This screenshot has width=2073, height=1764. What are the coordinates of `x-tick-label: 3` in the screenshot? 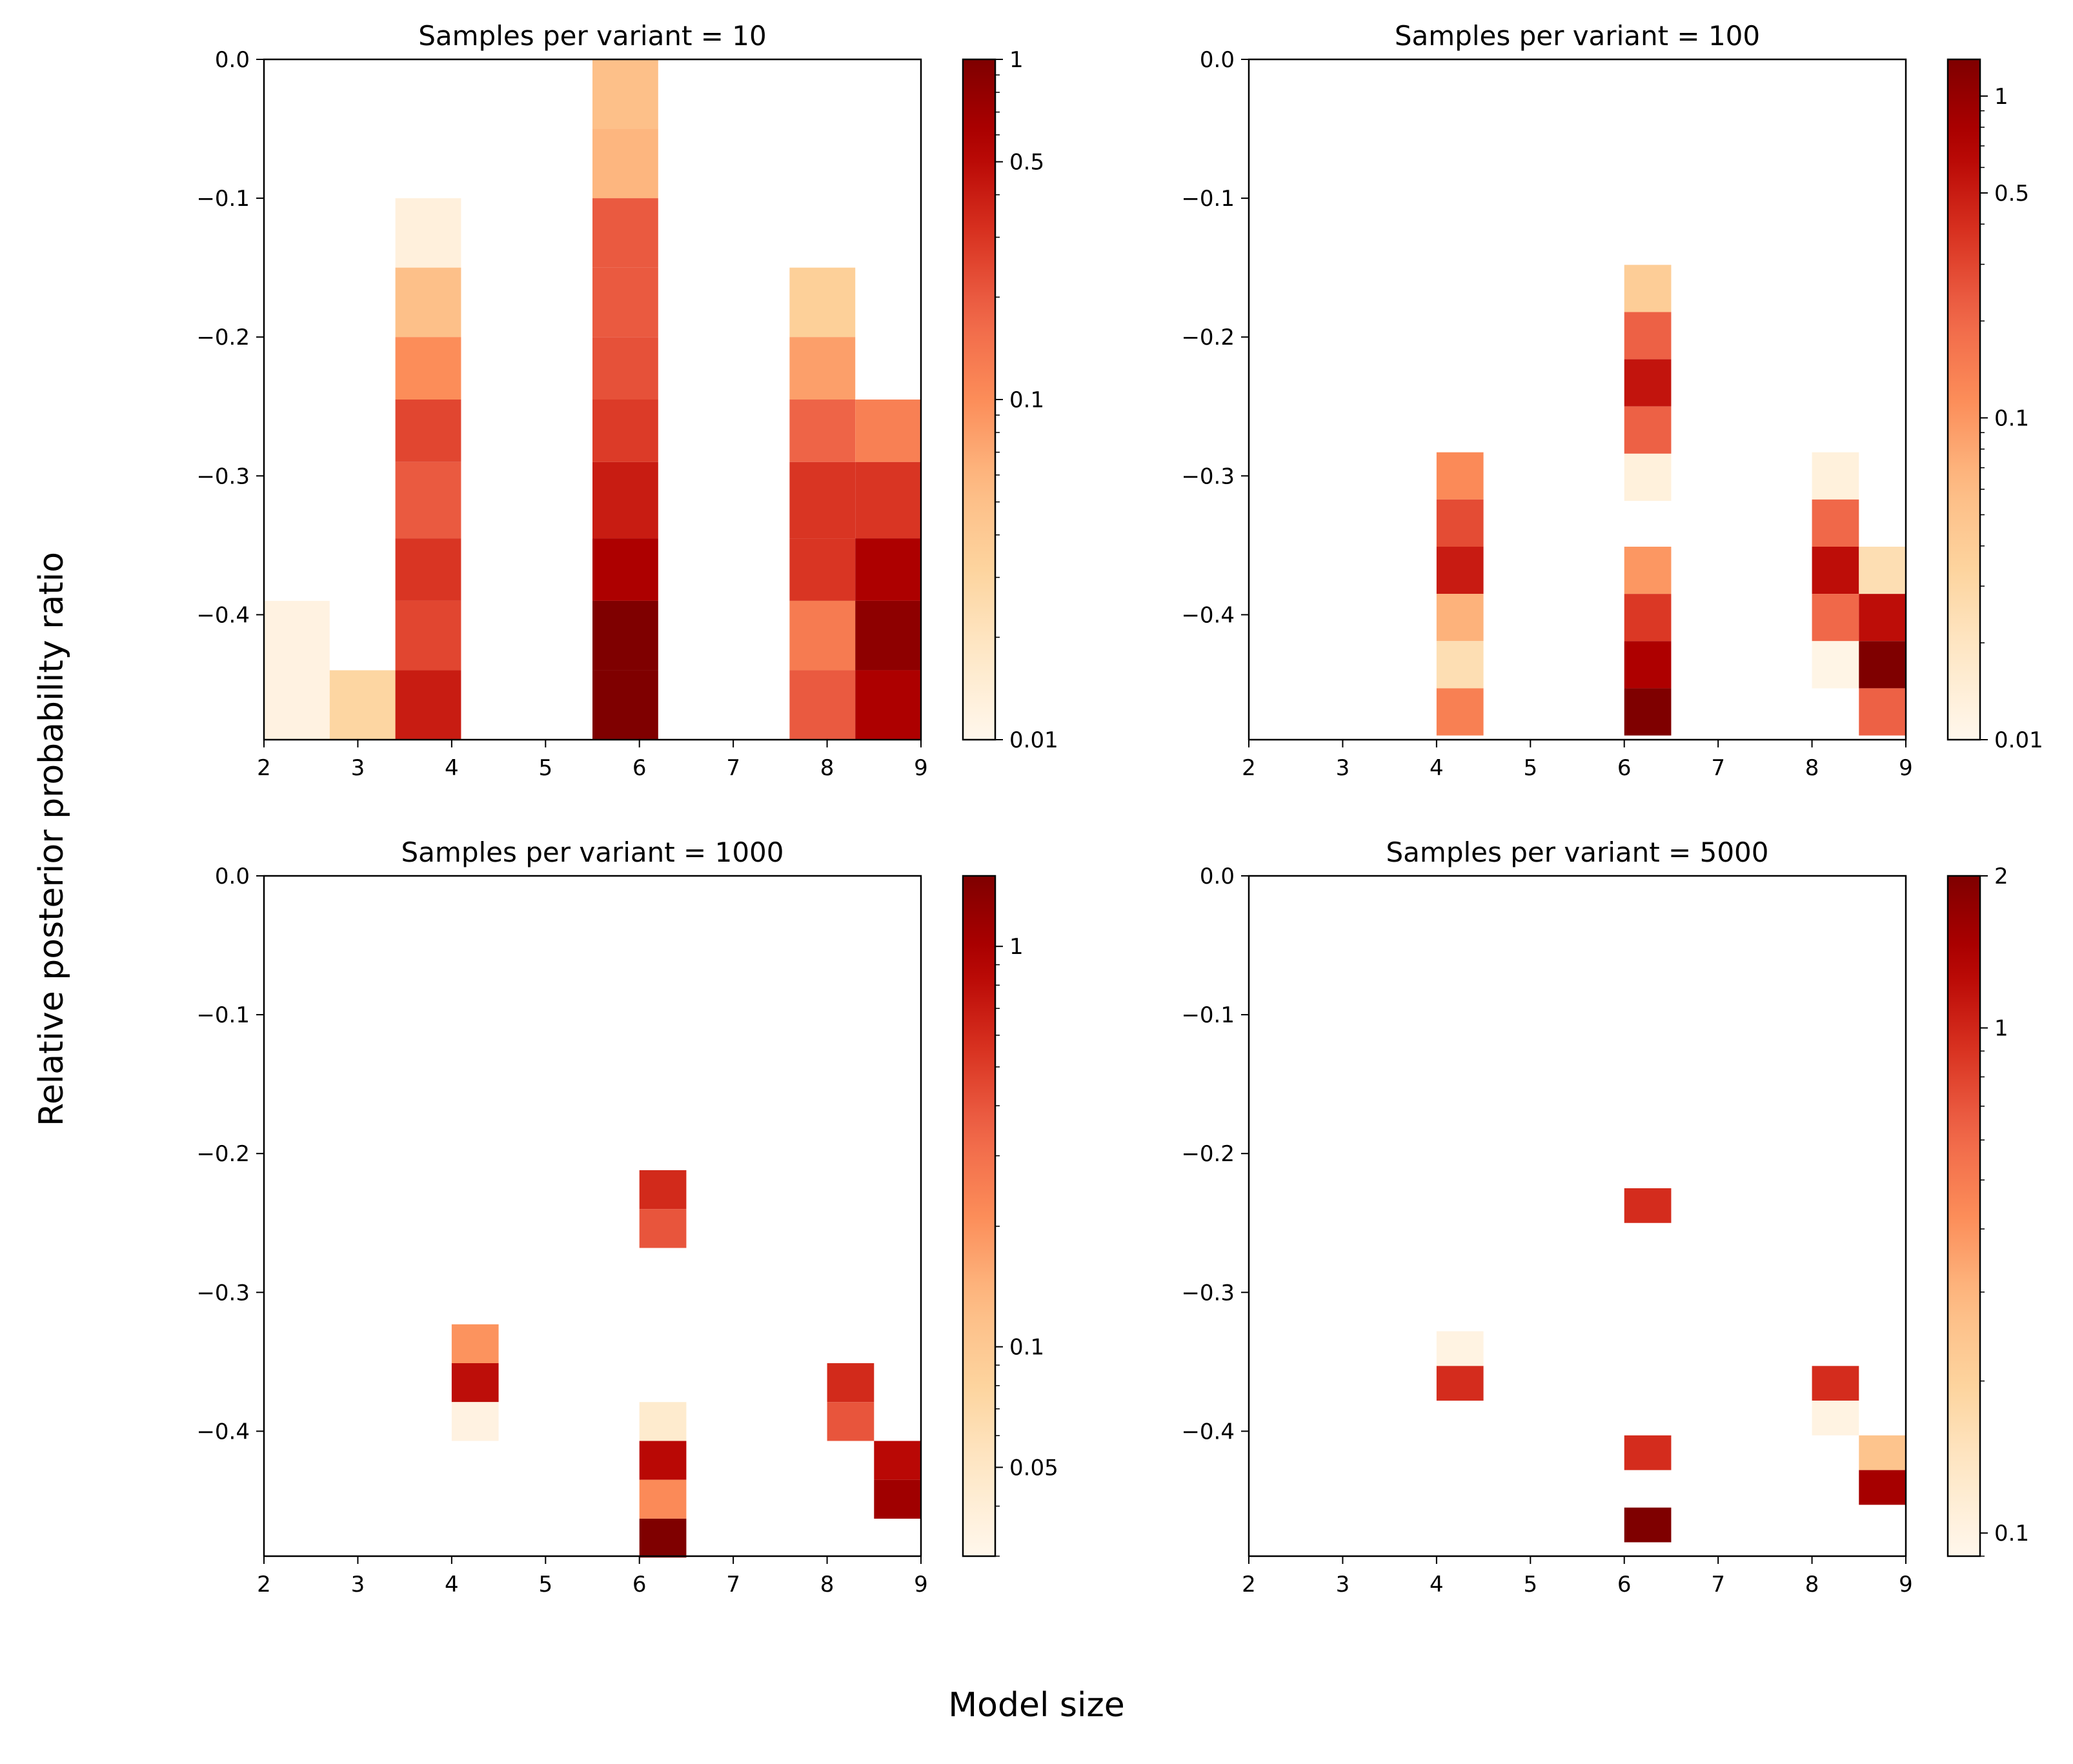 It's located at (1343, 768).